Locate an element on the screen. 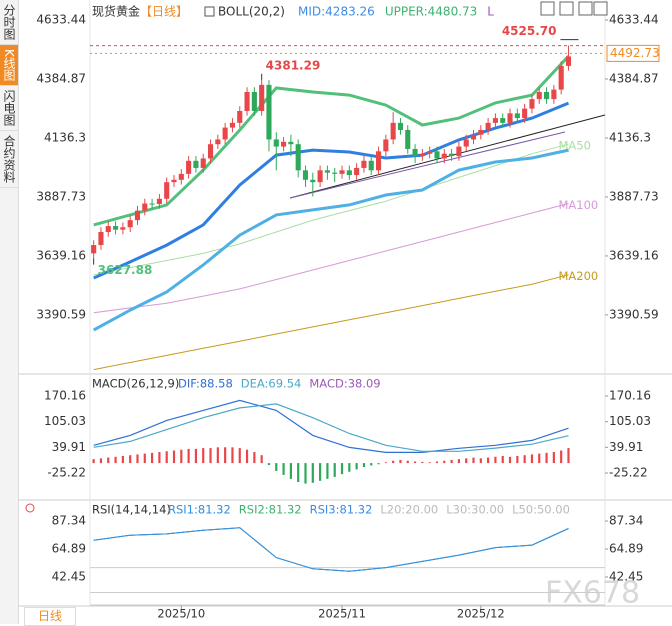 The image size is (672, 626). y-tick-label-right: 170.16 is located at coordinates (630, 395).